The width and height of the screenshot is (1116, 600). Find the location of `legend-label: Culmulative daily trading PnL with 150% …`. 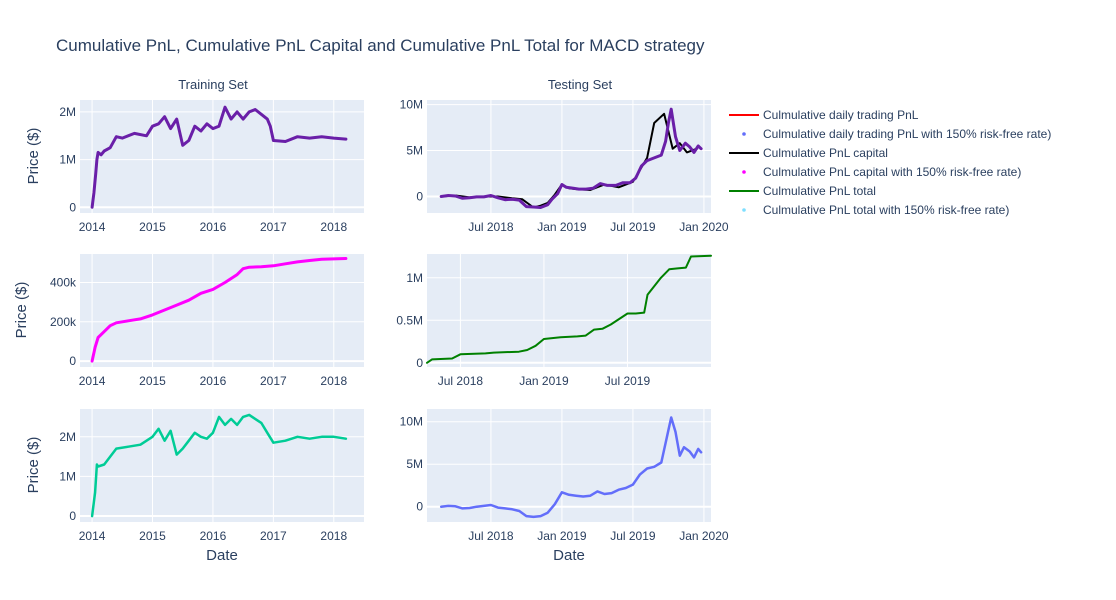

legend-label: Culmulative daily trading PnL with 150% … is located at coordinates (907, 134).